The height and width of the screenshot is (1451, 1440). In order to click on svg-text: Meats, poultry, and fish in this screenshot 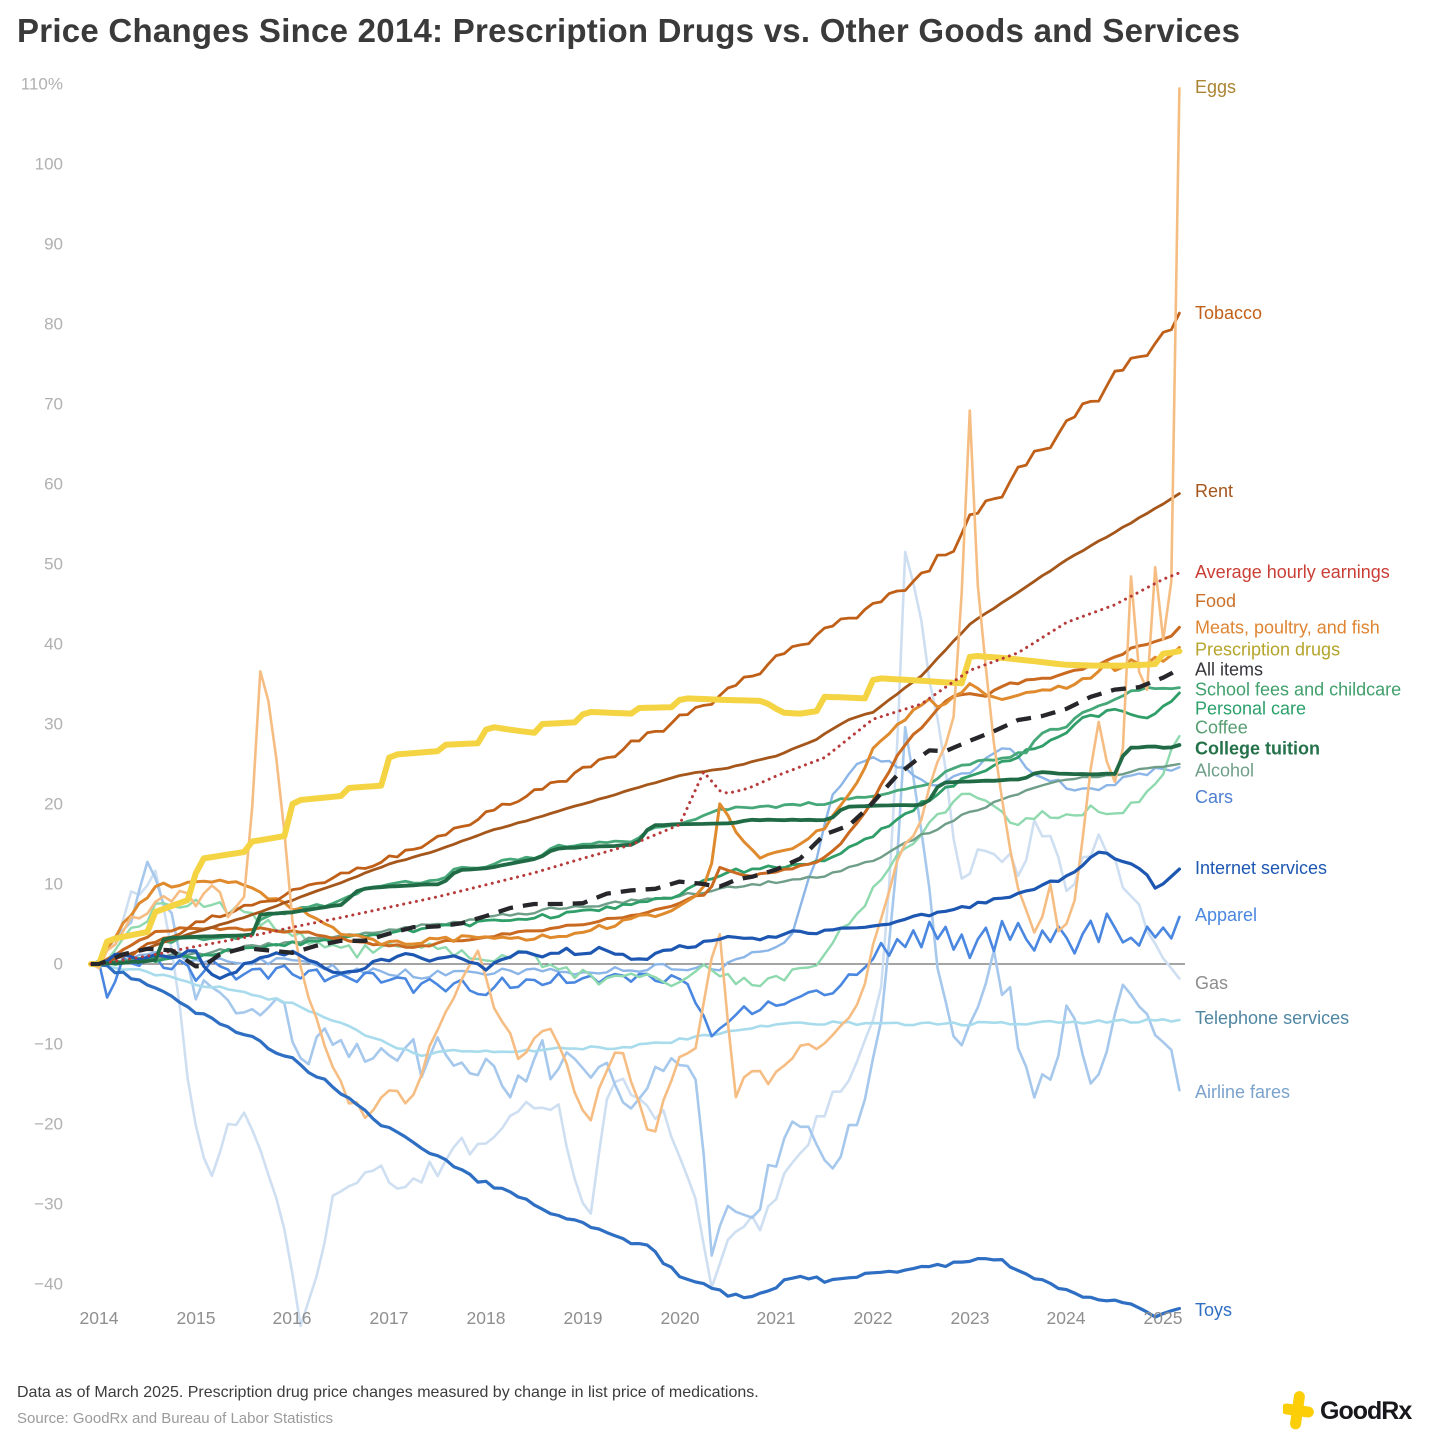, I will do `click(1287, 628)`.